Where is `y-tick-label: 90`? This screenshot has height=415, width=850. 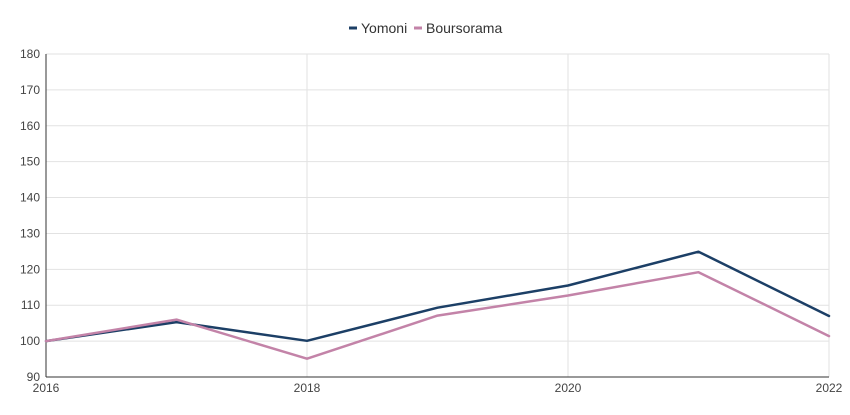 y-tick-label: 90 is located at coordinates (34, 377).